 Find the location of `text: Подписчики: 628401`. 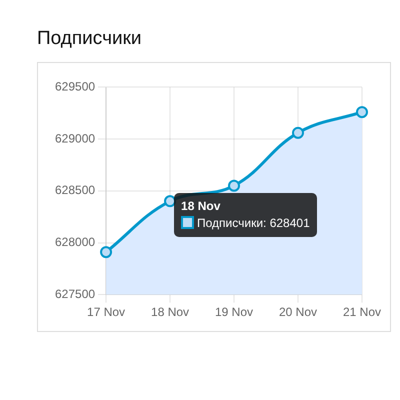

text: Подписчики: 628401 is located at coordinates (253, 223).